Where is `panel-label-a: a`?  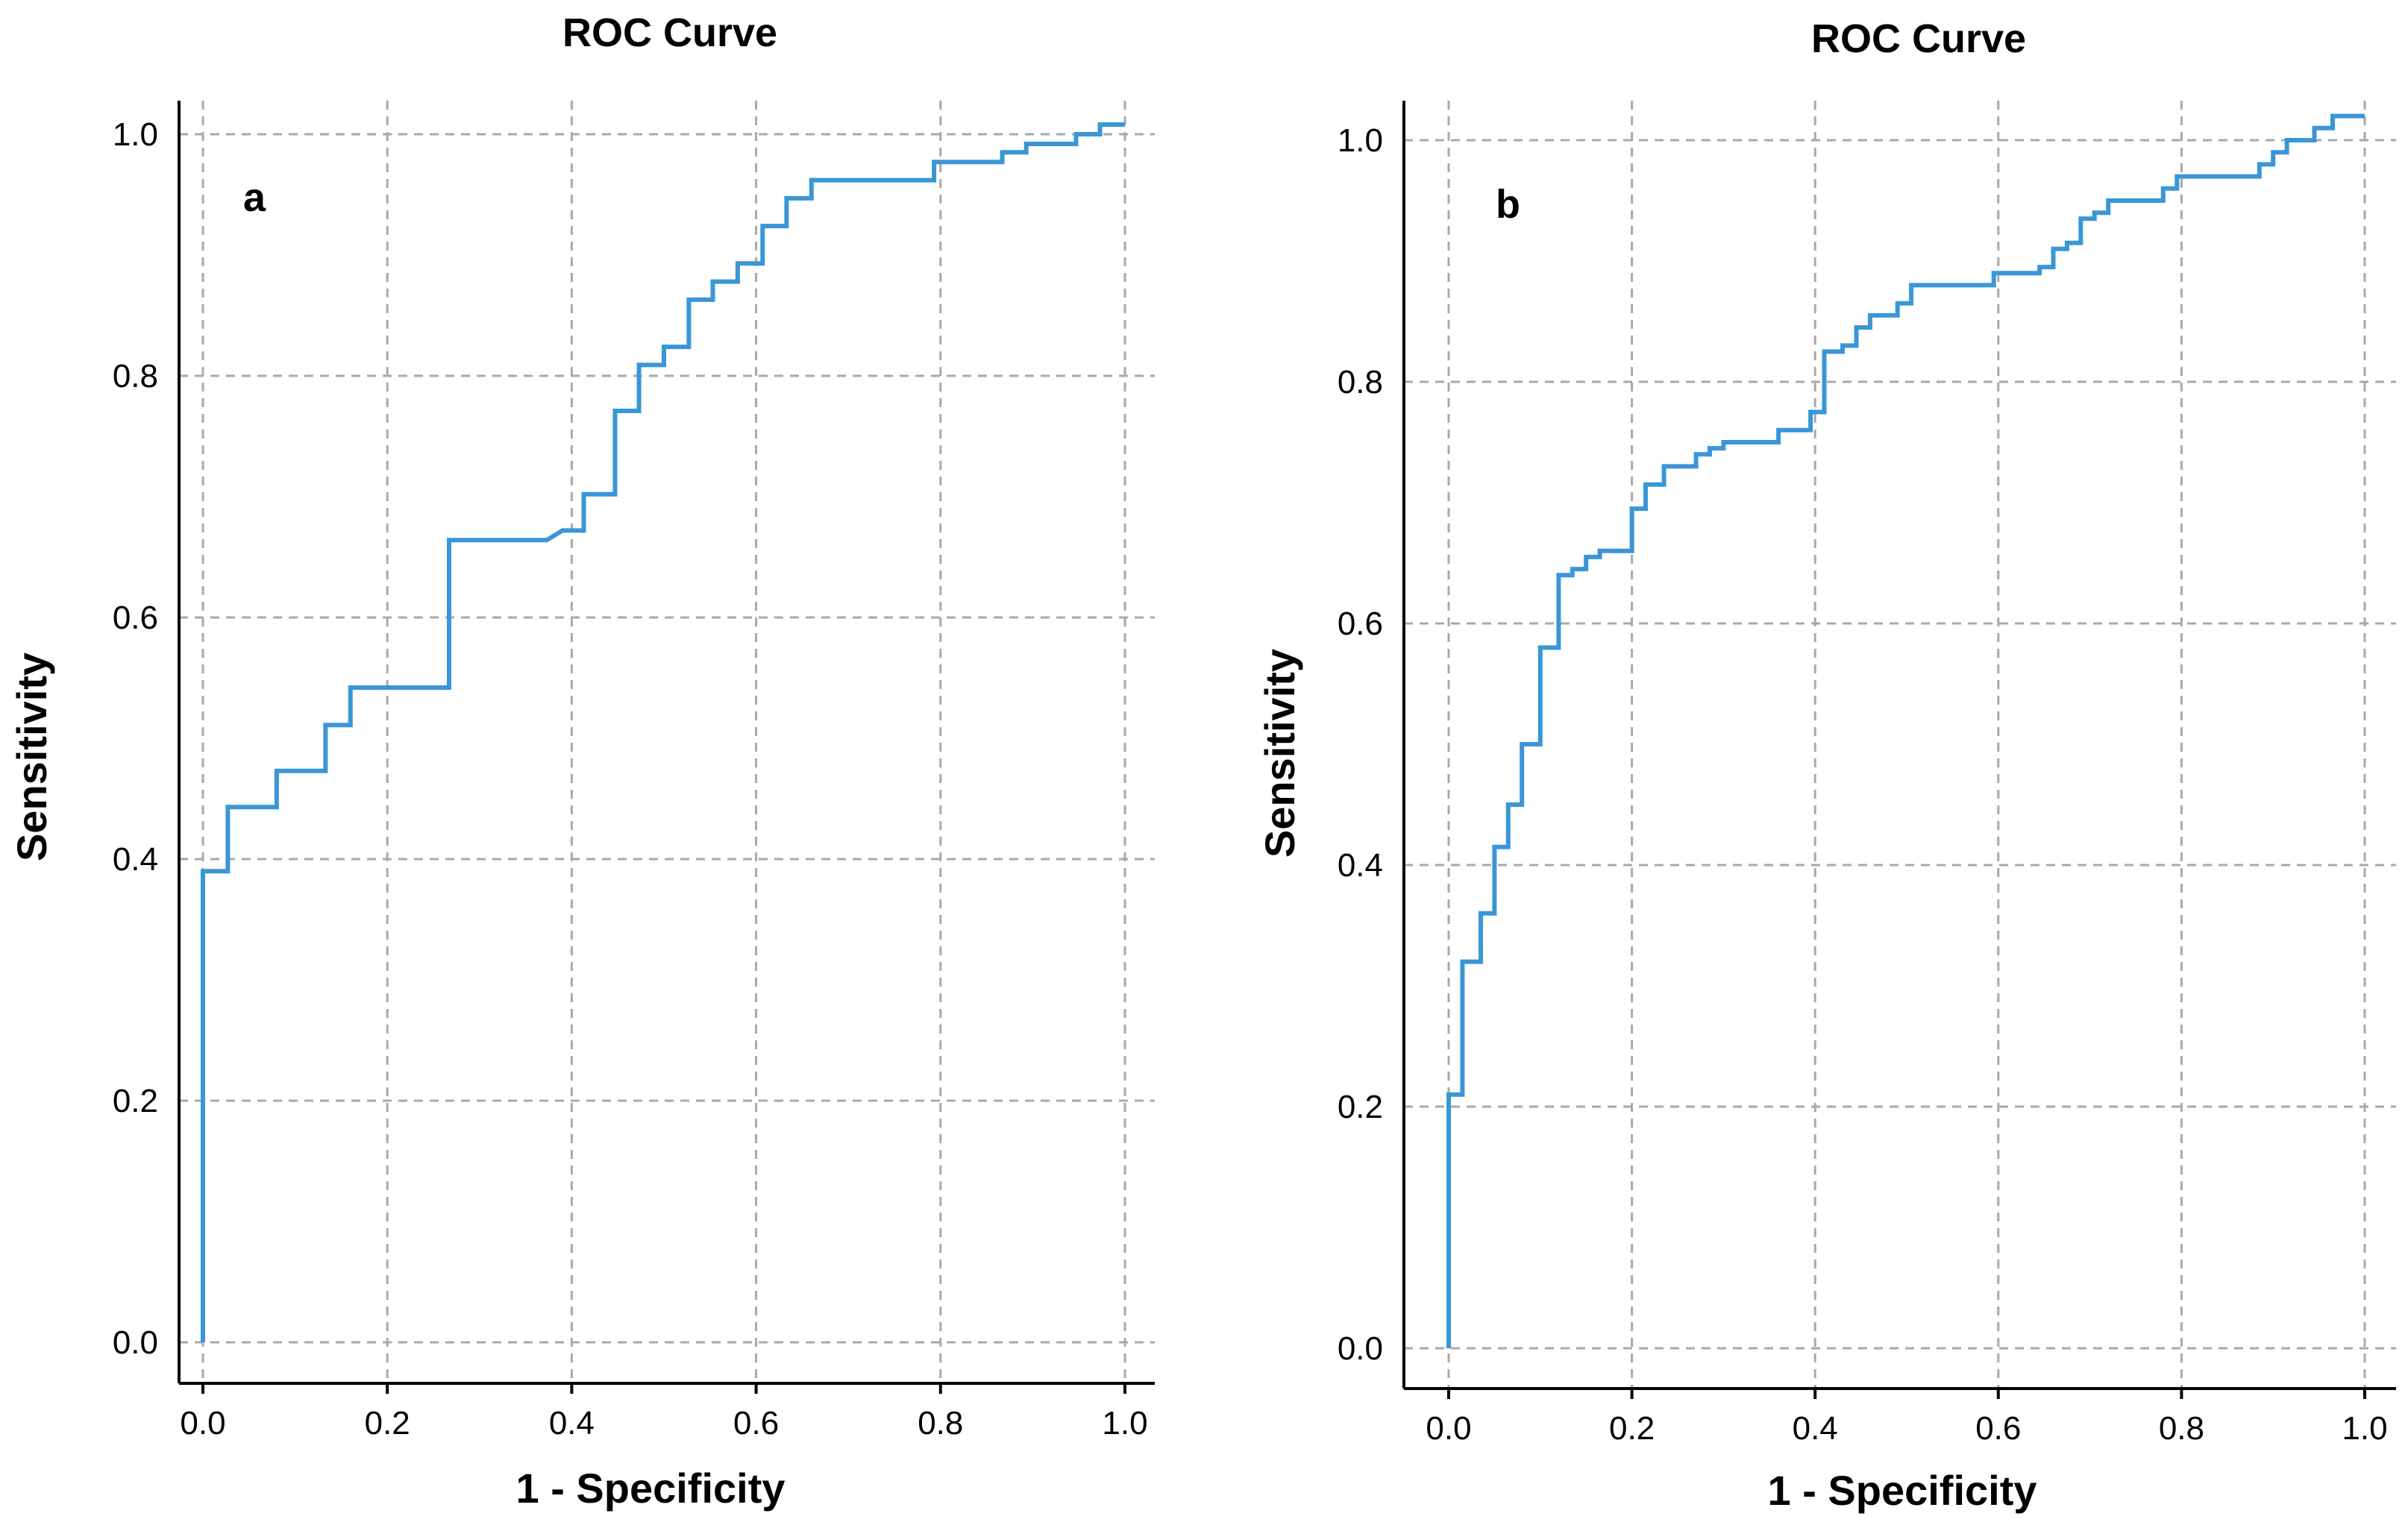 panel-label-a: a is located at coordinates (255, 197).